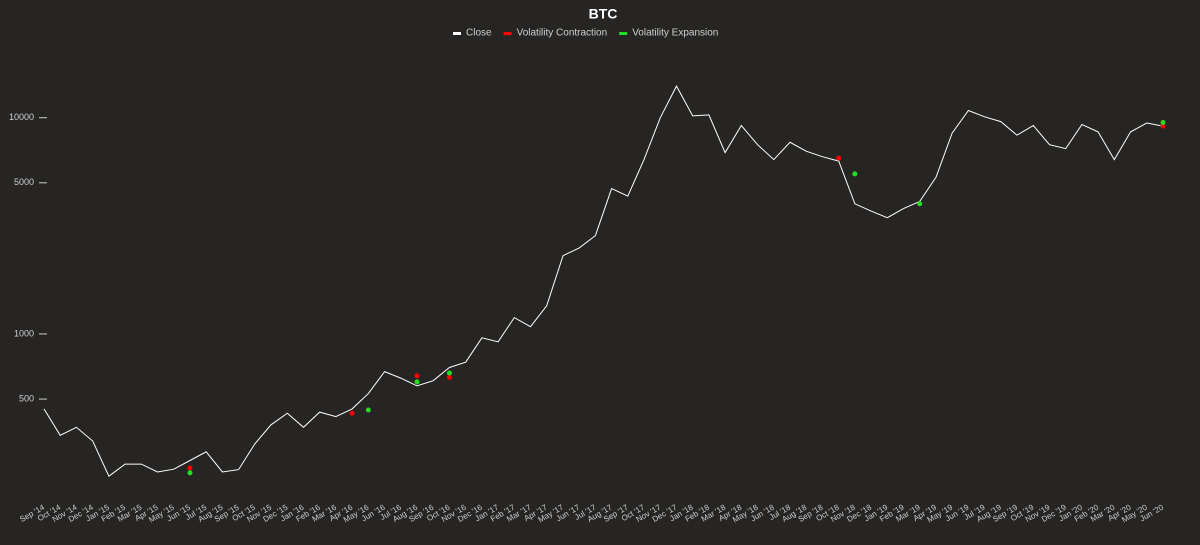 This screenshot has height=545, width=1200. Describe the element at coordinates (26, 398) in the screenshot. I see `y-tick-label: 500` at that location.